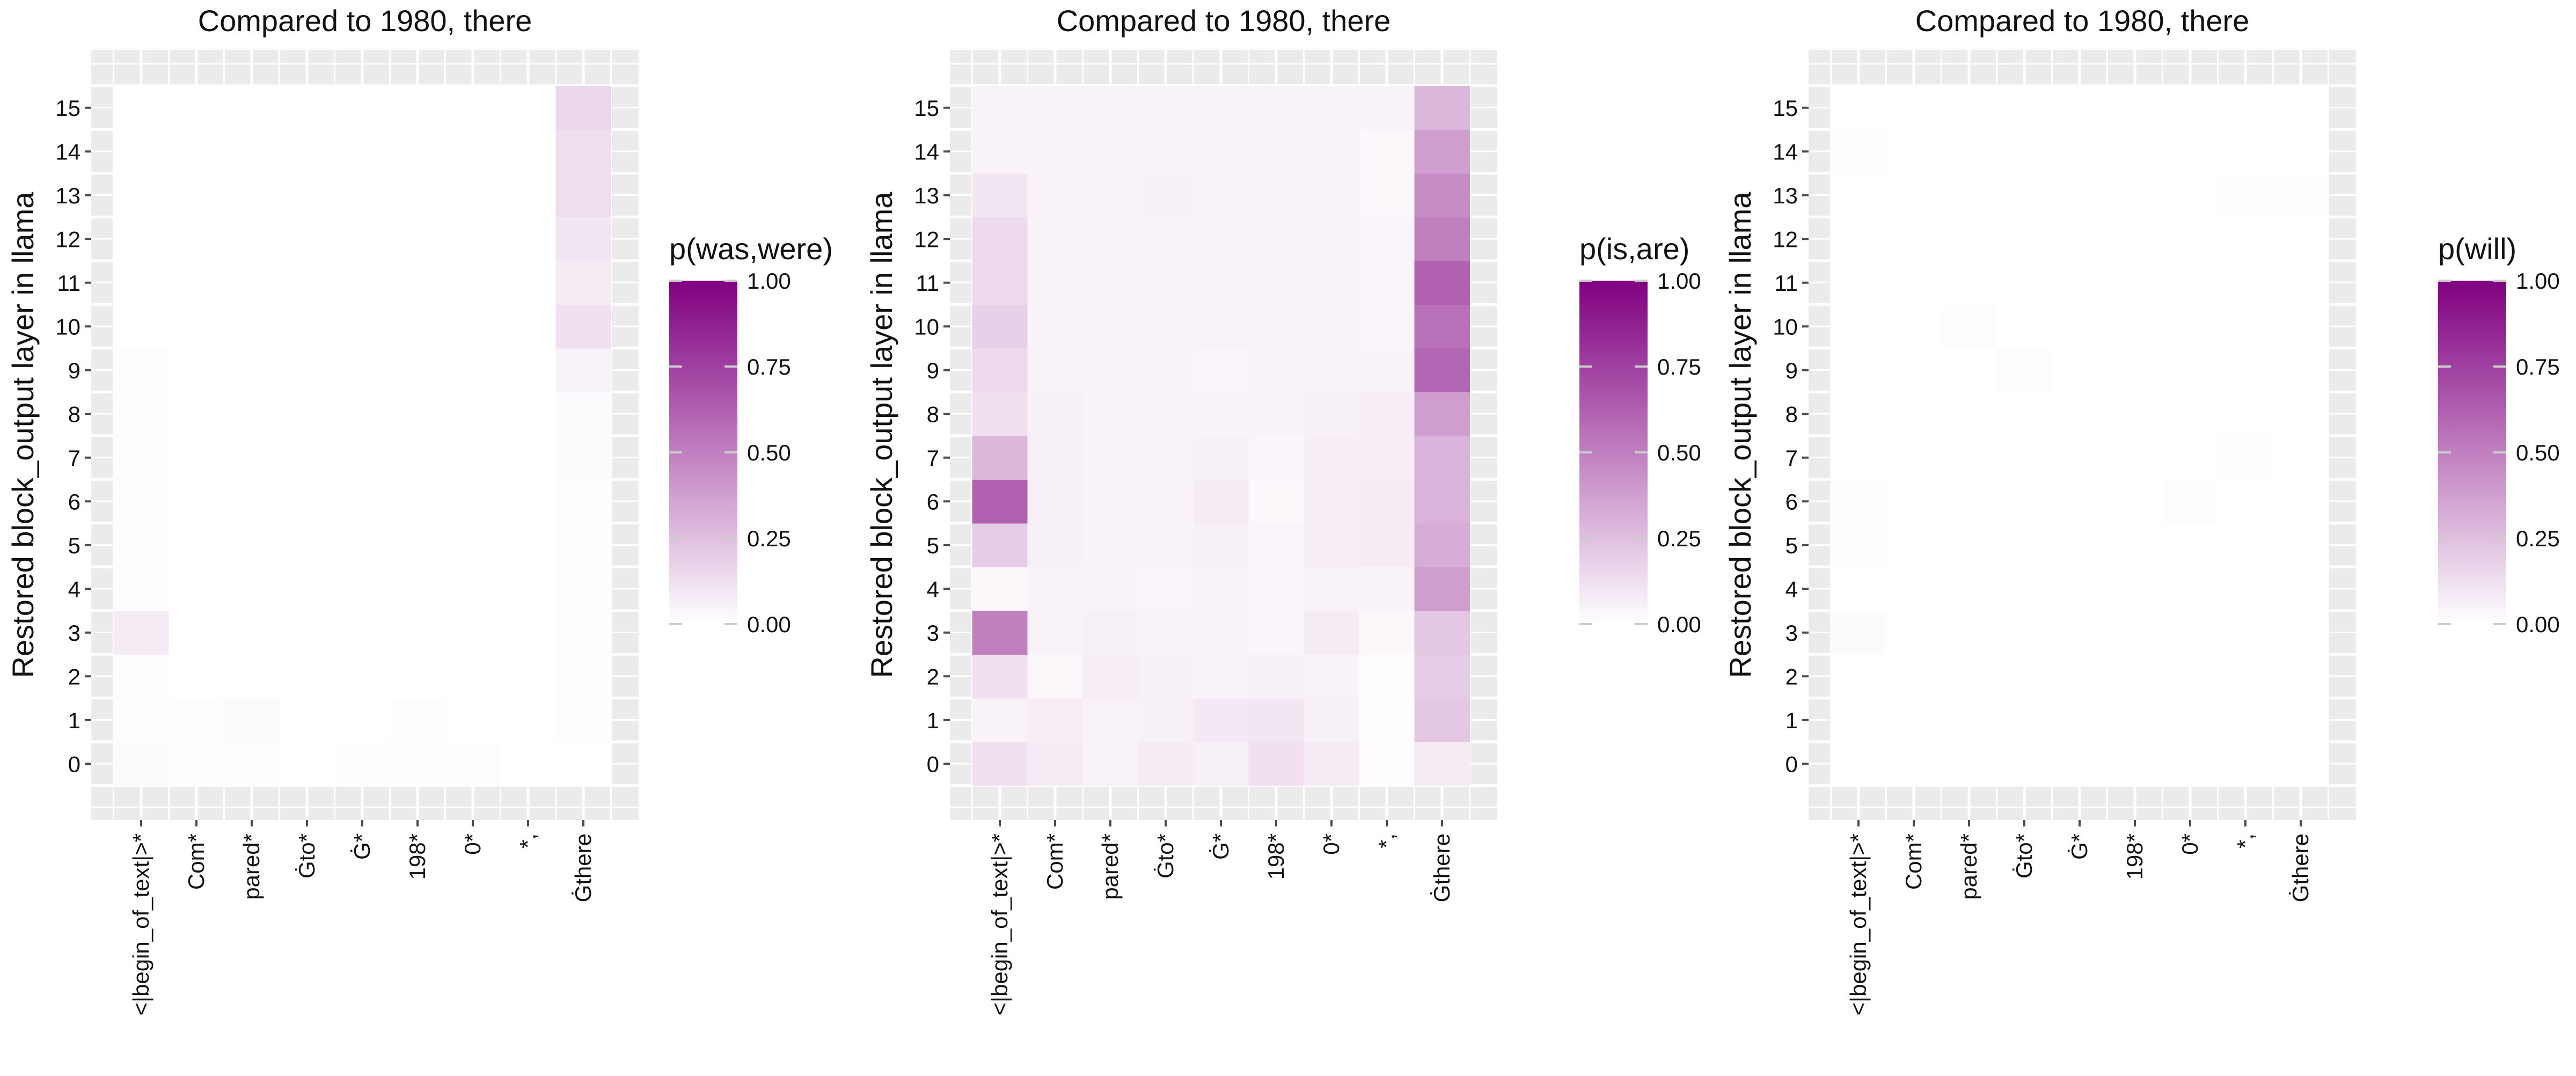 The image size is (2576, 1076). I want to click on chart-title: Compared to 1980, there, so click(1224, 21).